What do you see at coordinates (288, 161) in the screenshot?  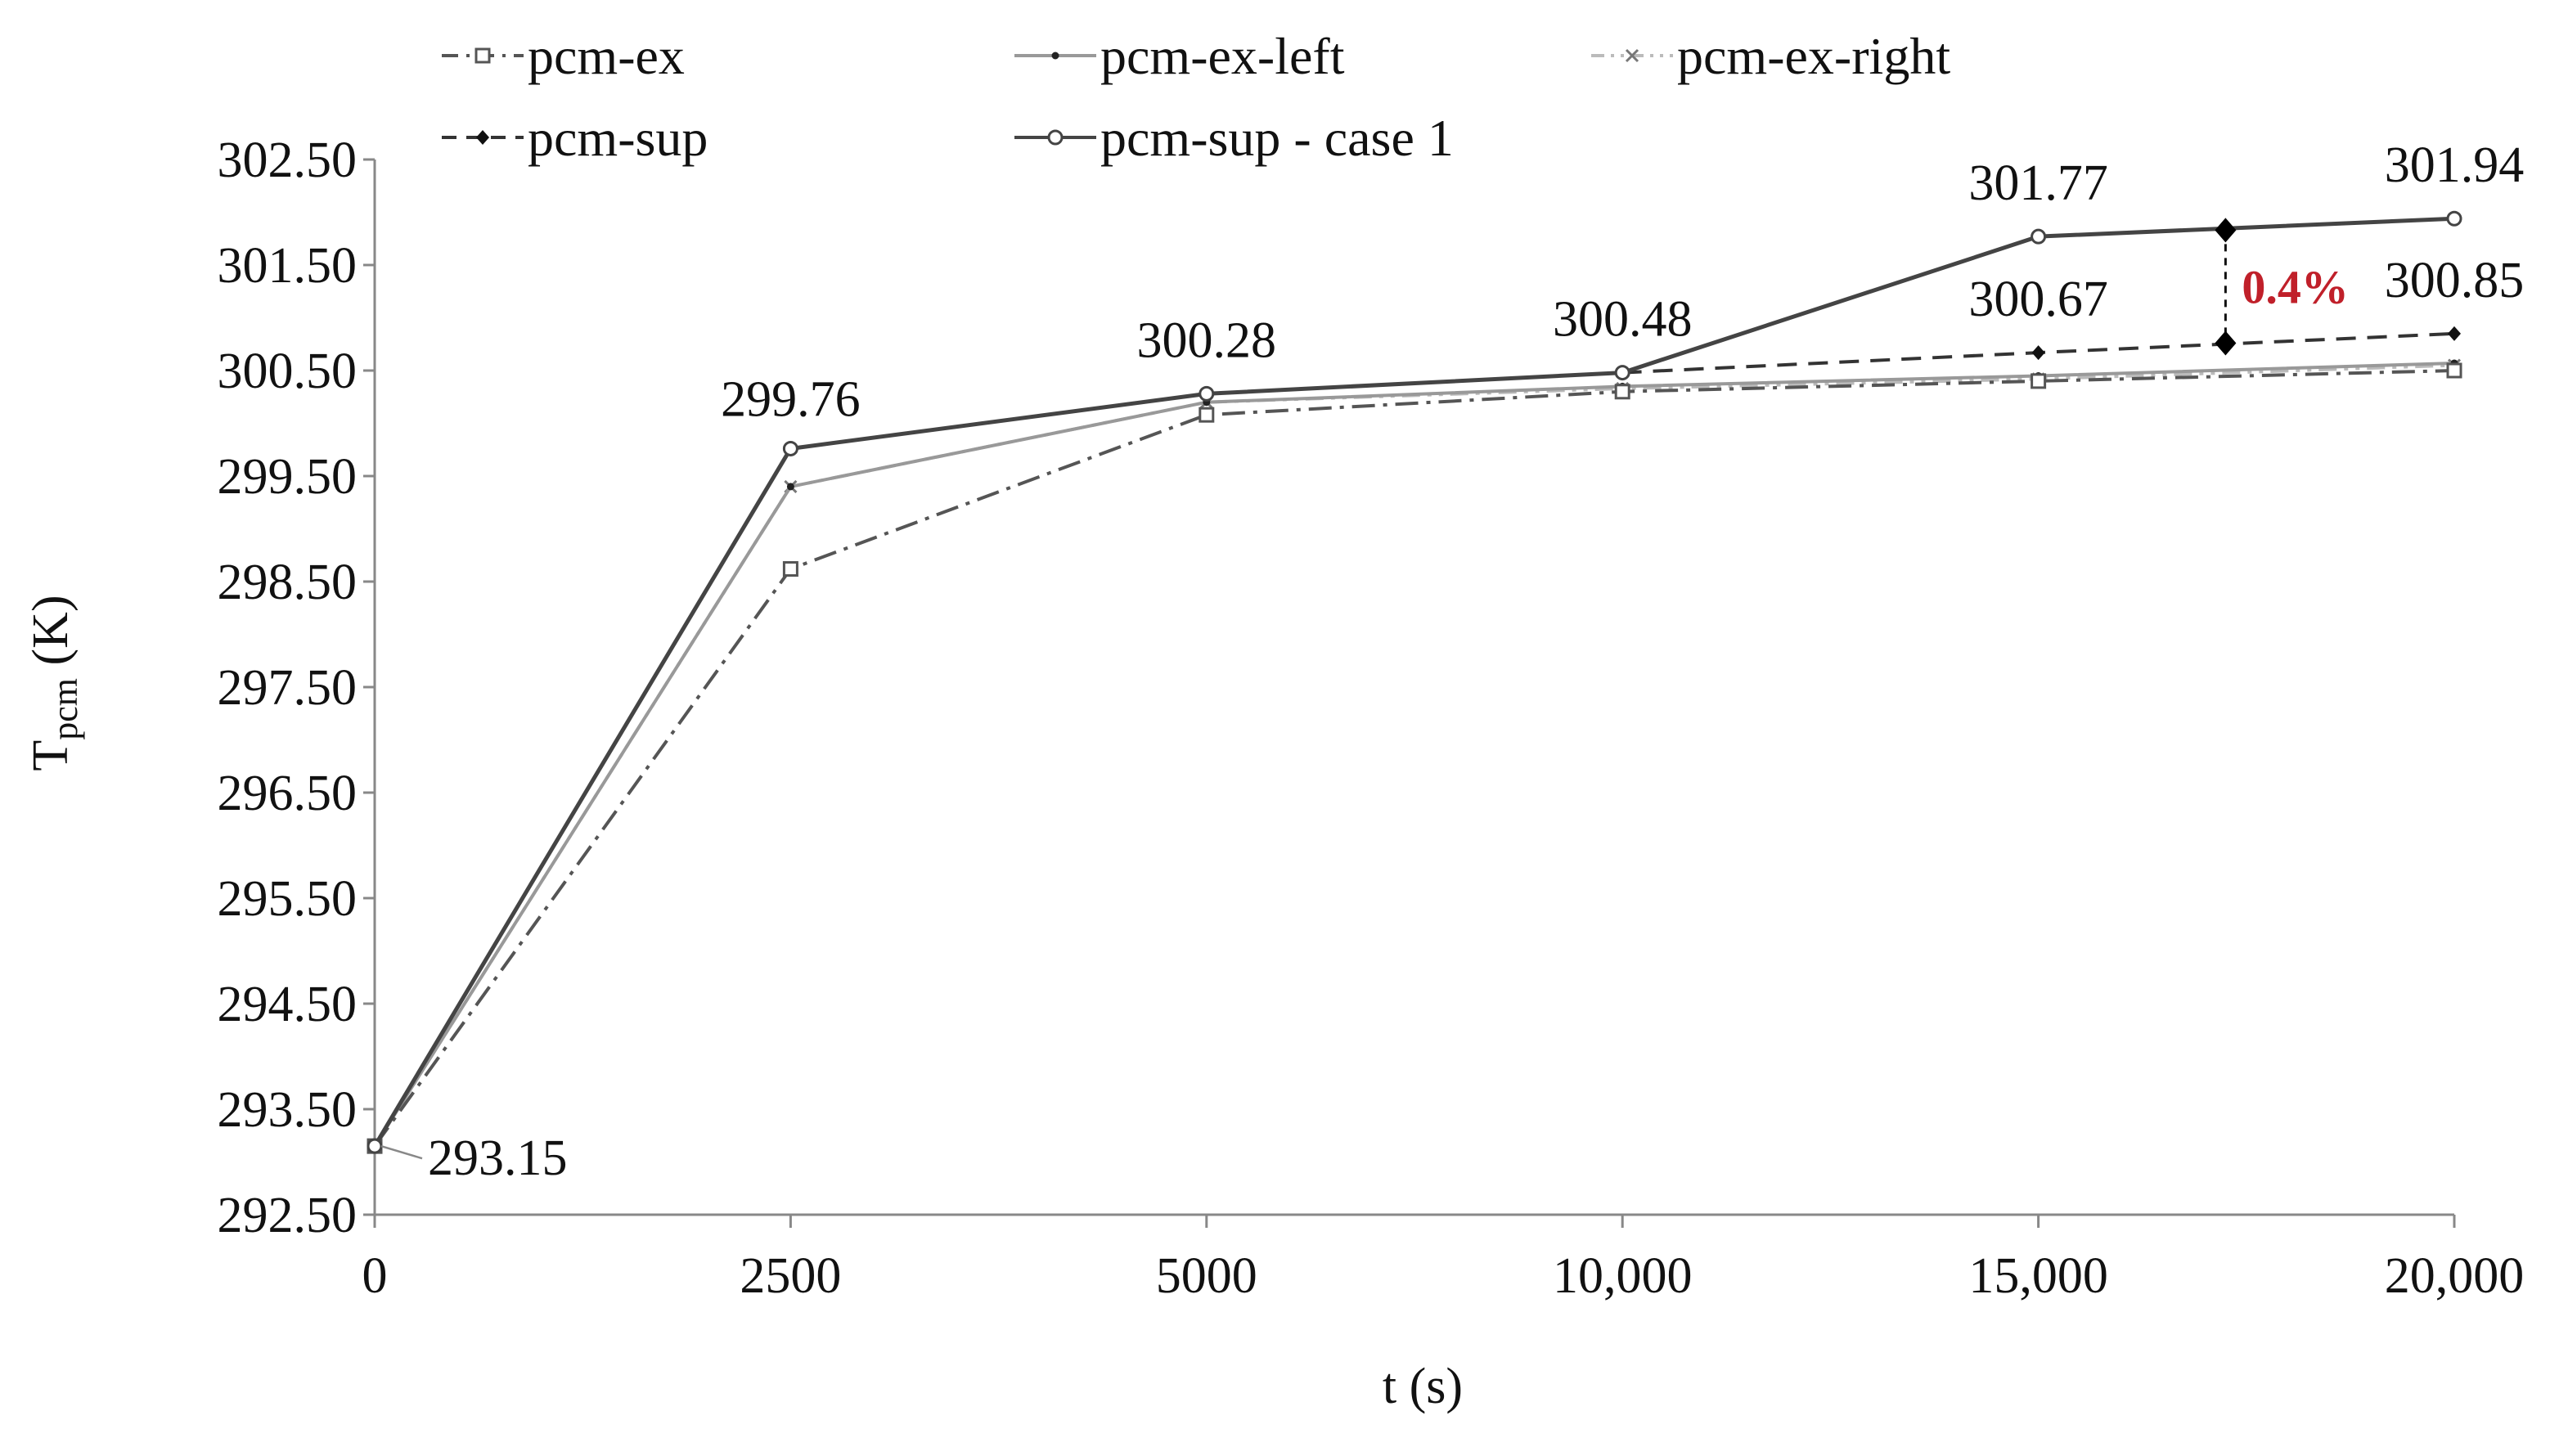 I see `y-tick-label: 302.50` at bounding box center [288, 161].